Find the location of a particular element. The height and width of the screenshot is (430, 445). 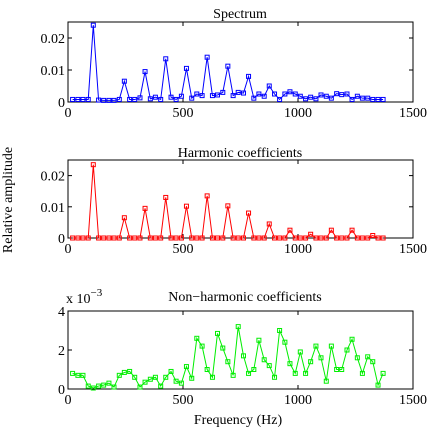

panel-harmonic-xtick-label: 1000 is located at coordinates (298, 249).